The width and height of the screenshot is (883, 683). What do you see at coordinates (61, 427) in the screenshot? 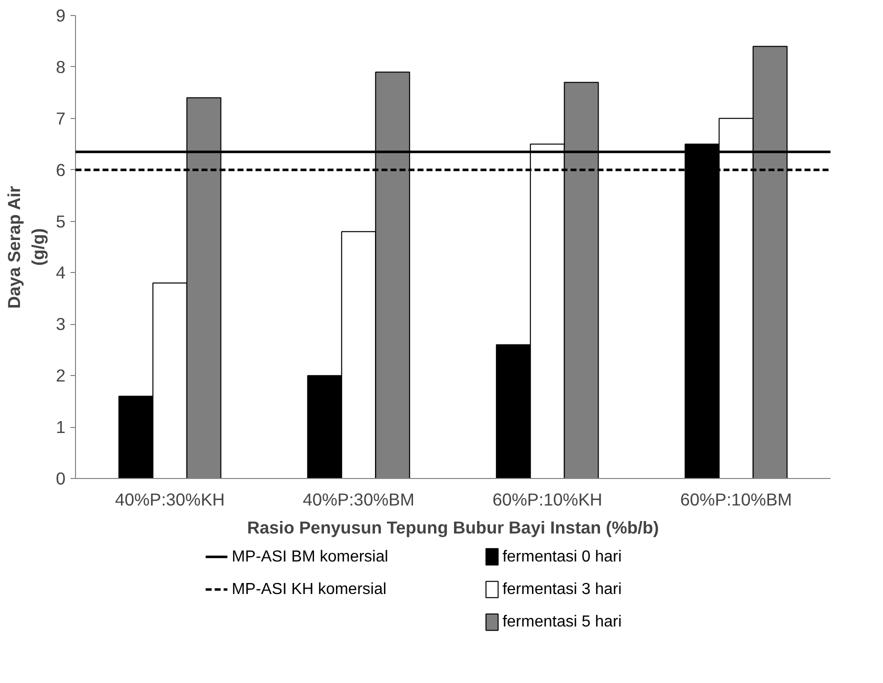
I see `y-tick-label: 1` at bounding box center [61, 427].